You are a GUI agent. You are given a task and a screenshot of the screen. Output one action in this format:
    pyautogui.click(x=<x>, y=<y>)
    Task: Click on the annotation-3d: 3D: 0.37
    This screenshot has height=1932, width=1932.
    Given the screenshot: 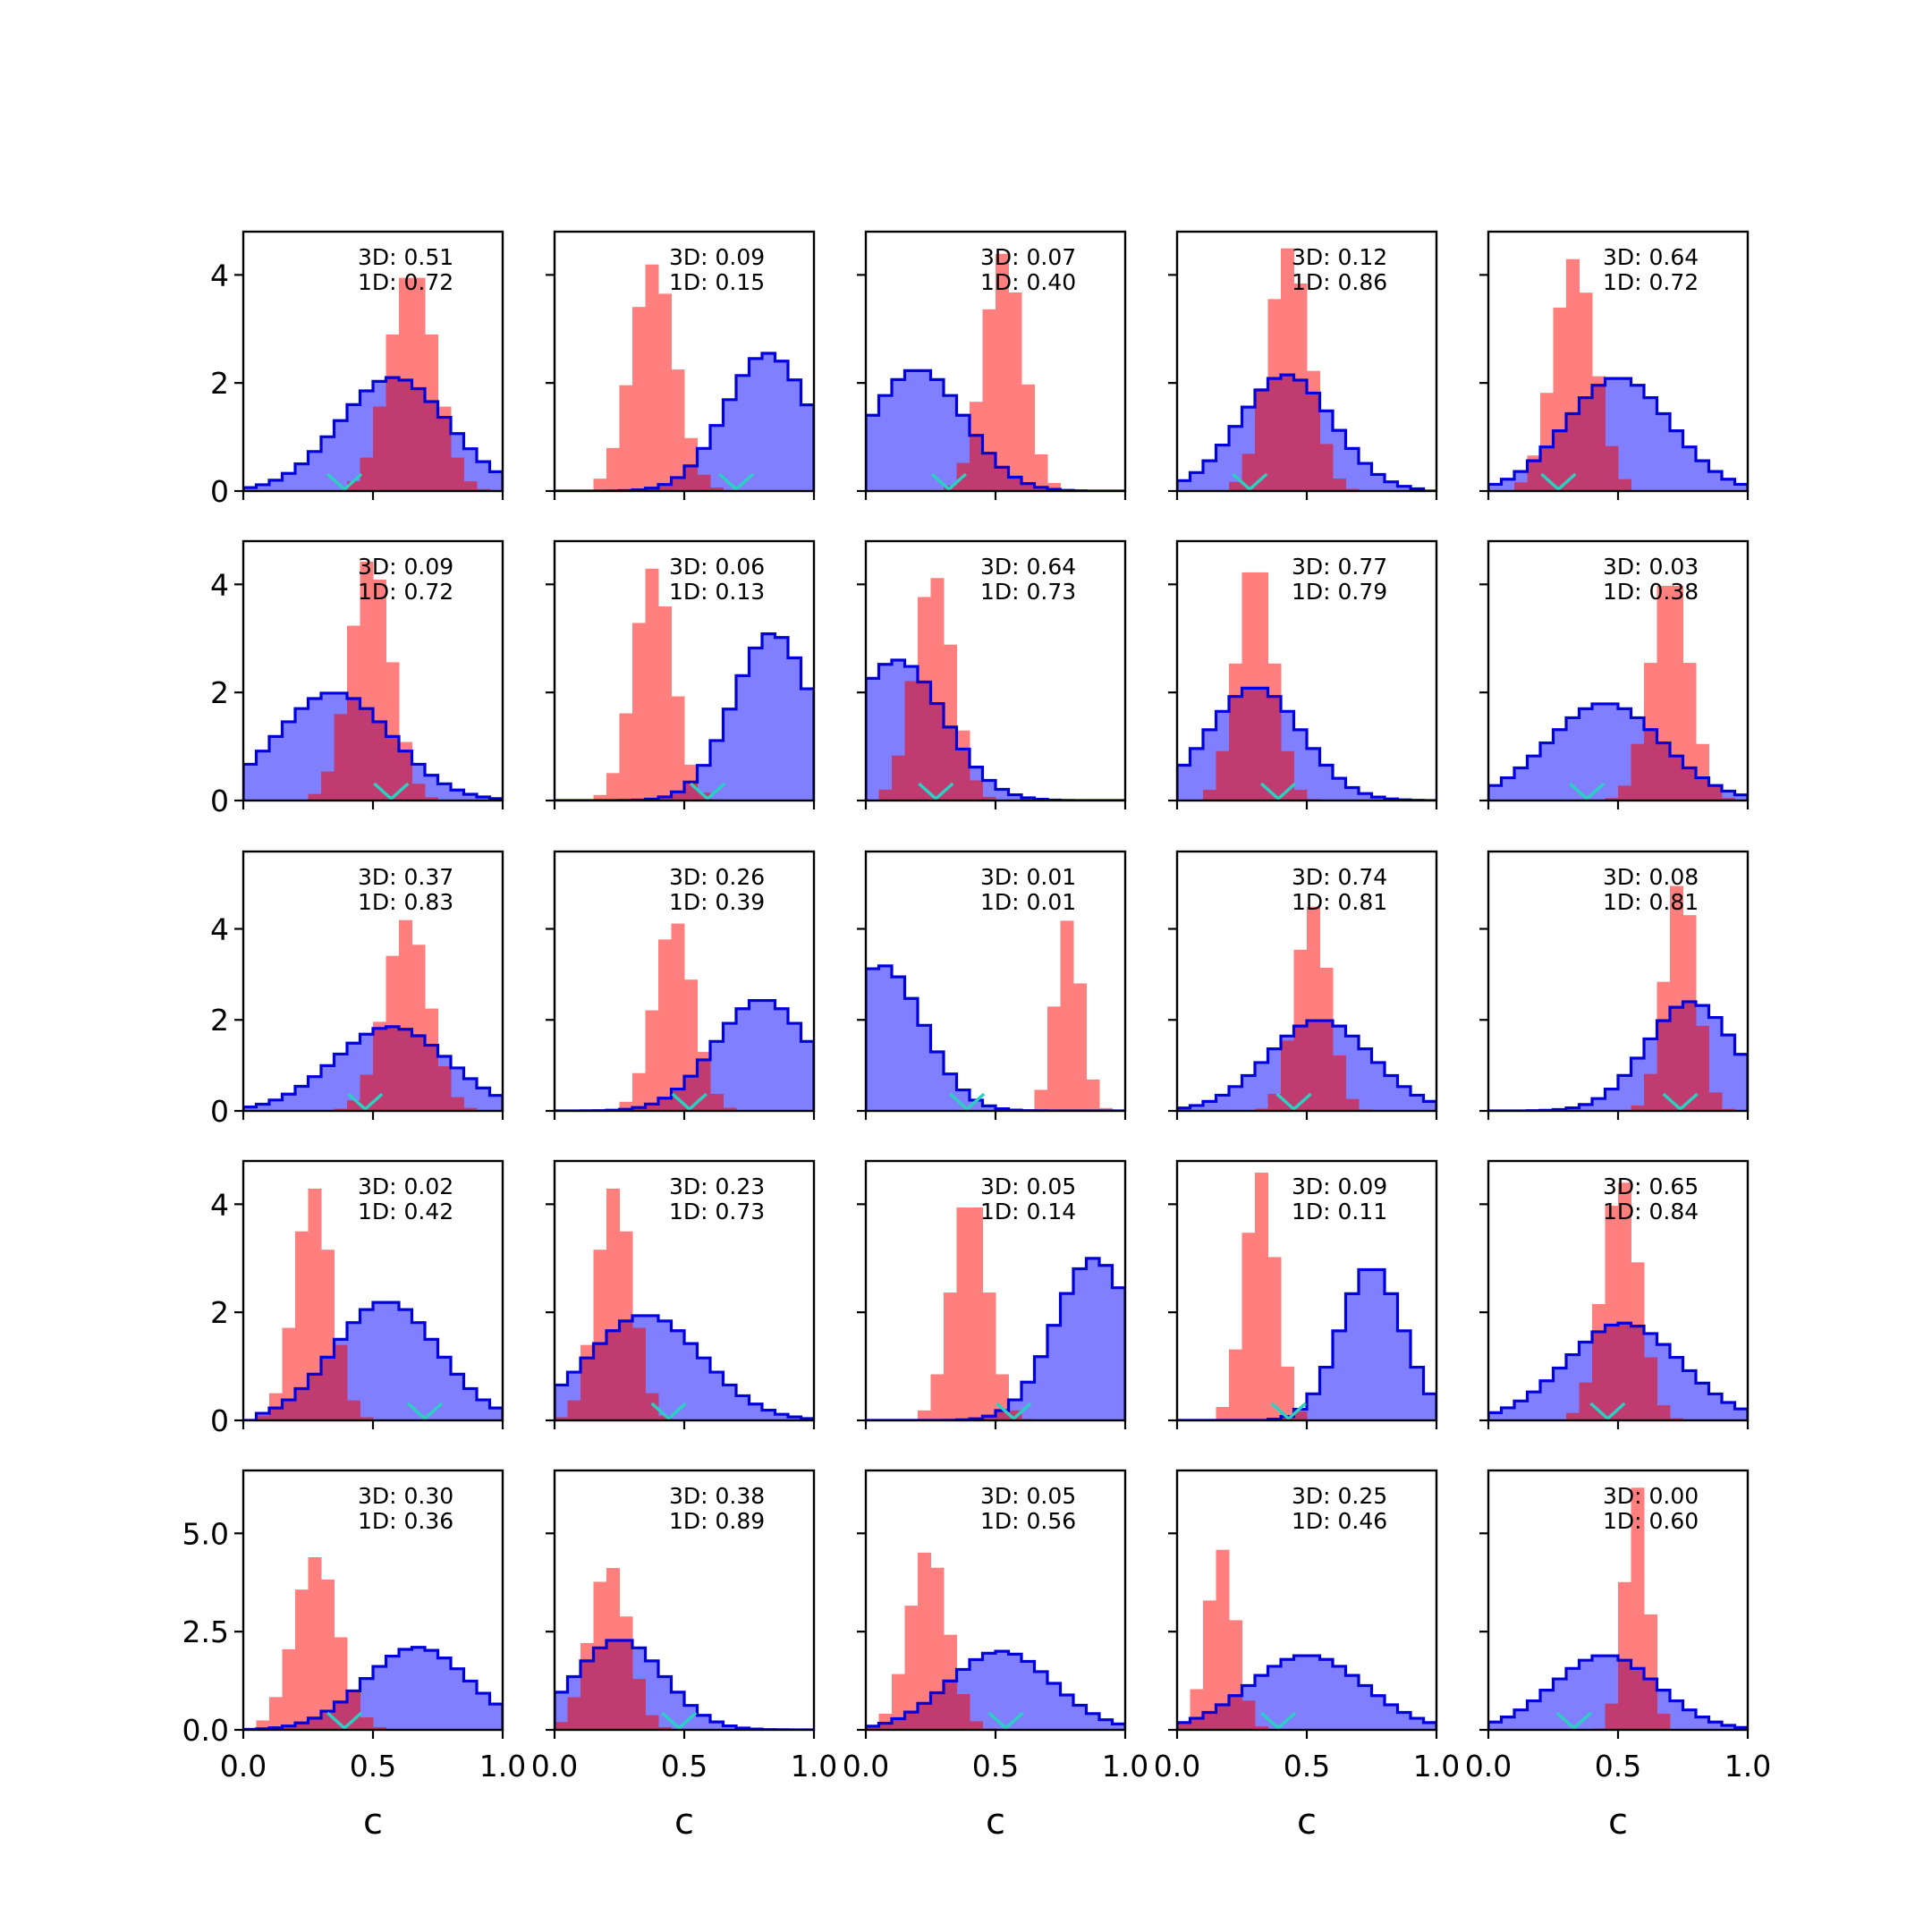 What is the action you would take?
    pyautogui.click(x=405, y=877)
    